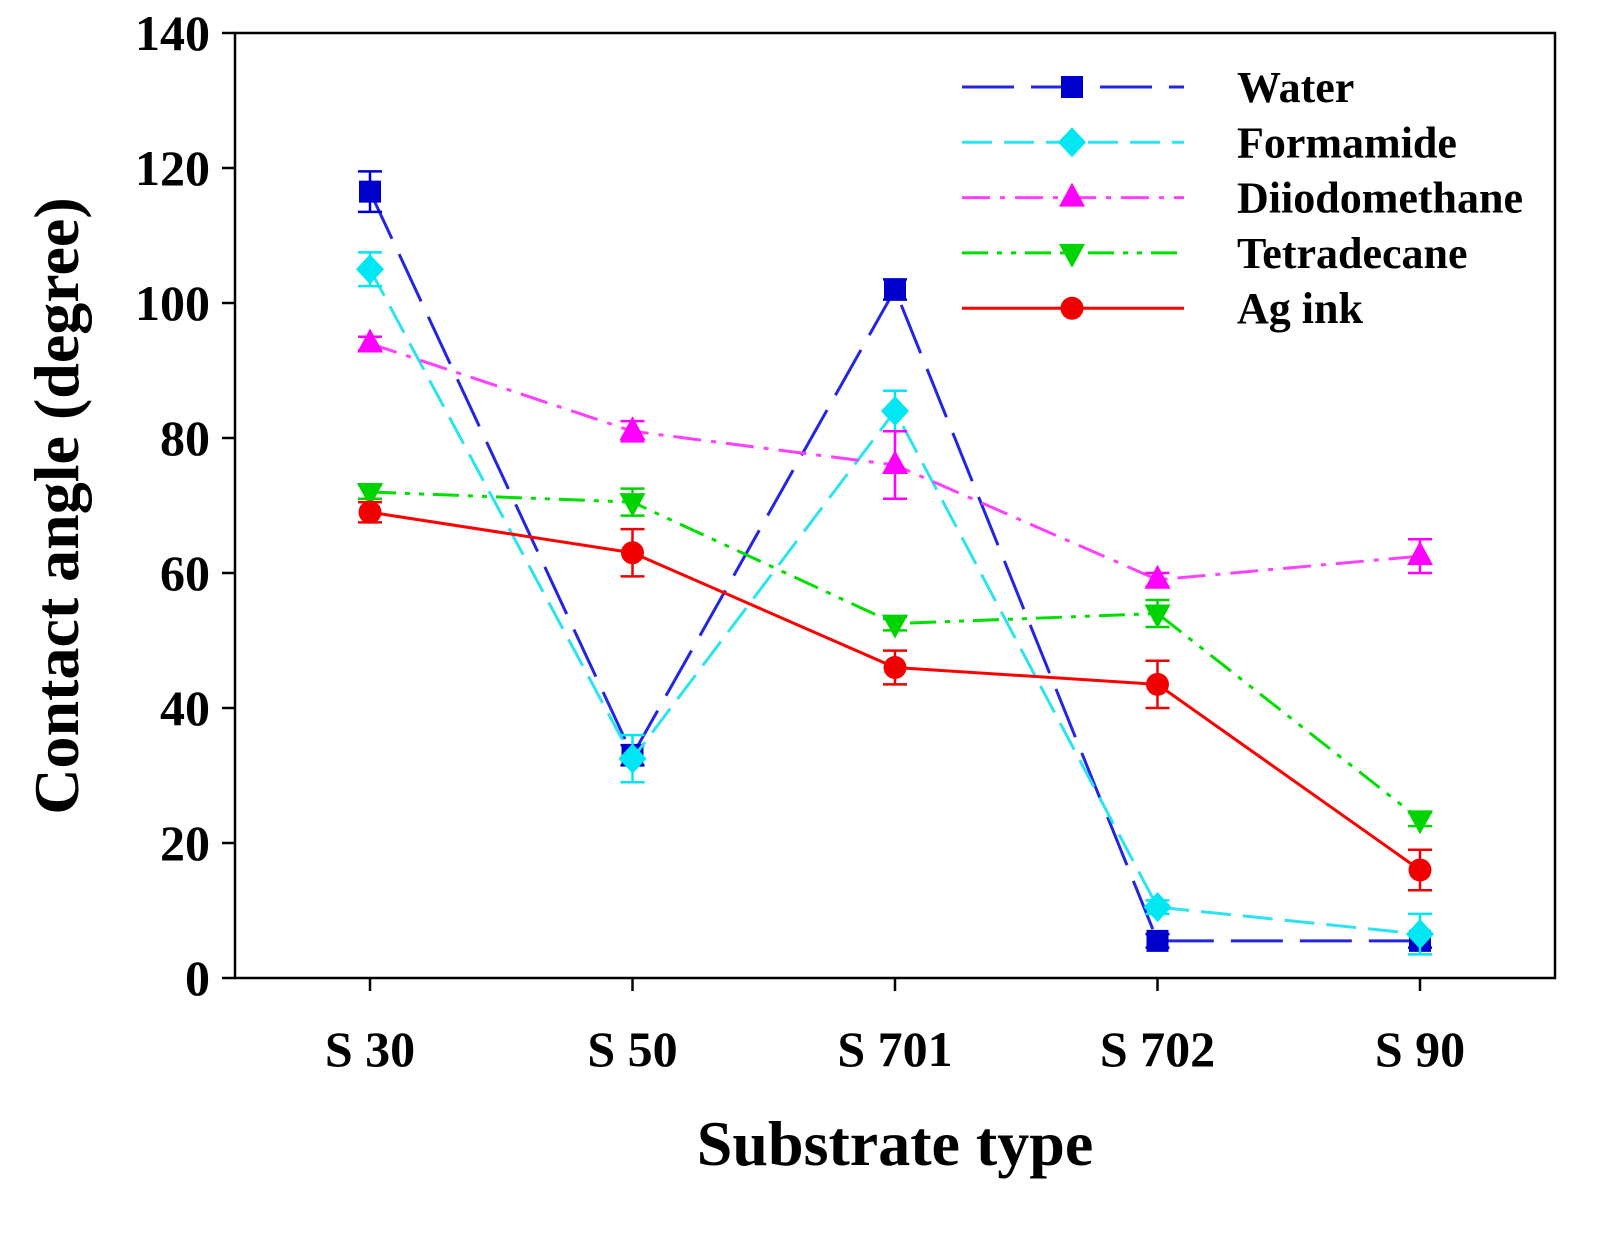 This screenshot has width=1611, height=1237. I want to click on legend-entry-water: Water, so click(1158, 87).